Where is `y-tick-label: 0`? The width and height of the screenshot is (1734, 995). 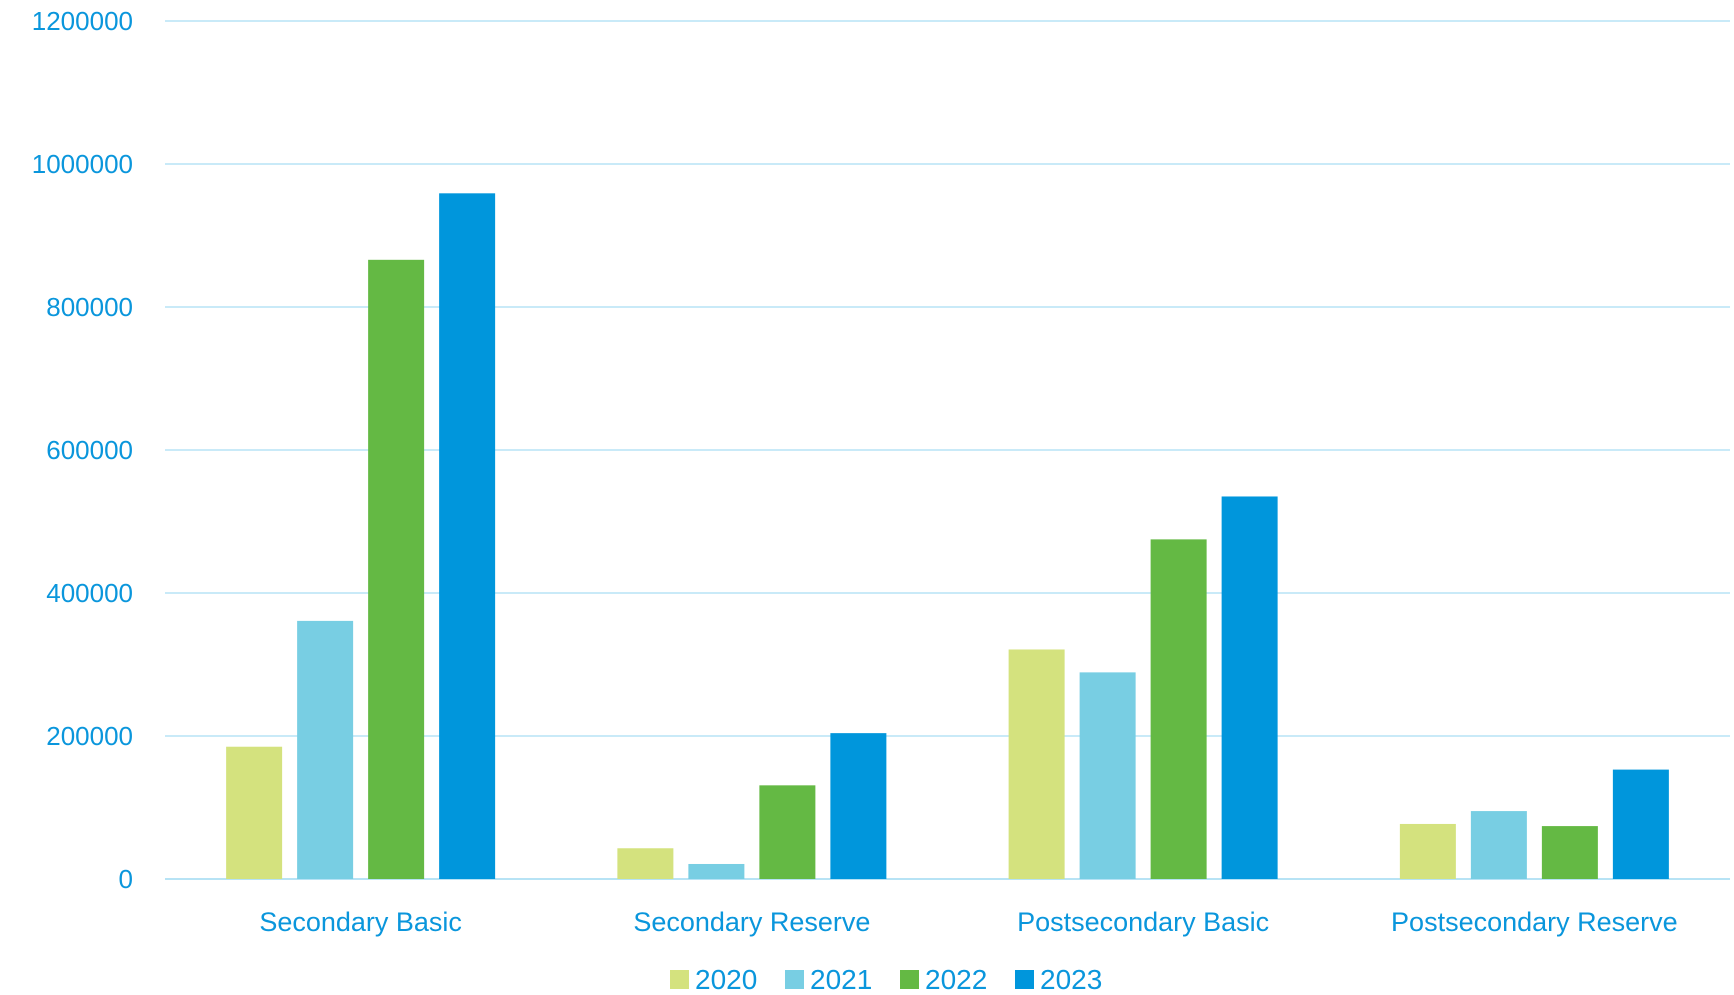 y-tick-label: 0 is located at coordinates (126, 879).